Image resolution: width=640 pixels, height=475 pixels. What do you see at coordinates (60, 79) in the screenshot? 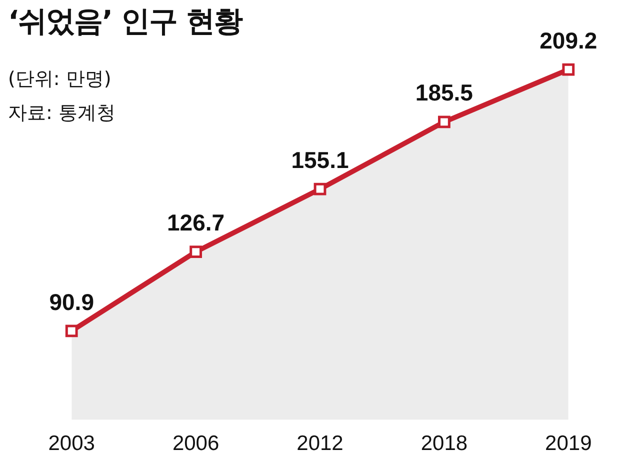
I see `chart-subtitle: (단위: 만명)` at bounding box center [60, 79].